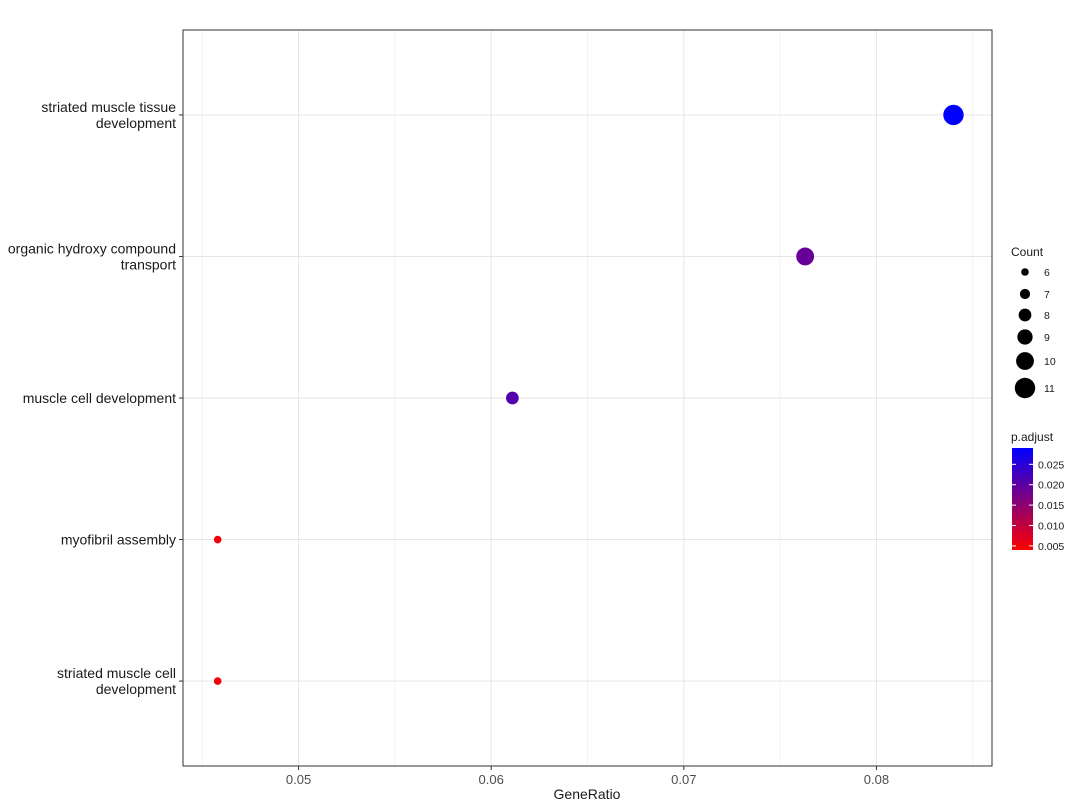 This screenshot has width=1079, height=809. Describe the element at coordinates (298, 779) in the screenshot. I see `x-tick-label: 0.05` at that location.